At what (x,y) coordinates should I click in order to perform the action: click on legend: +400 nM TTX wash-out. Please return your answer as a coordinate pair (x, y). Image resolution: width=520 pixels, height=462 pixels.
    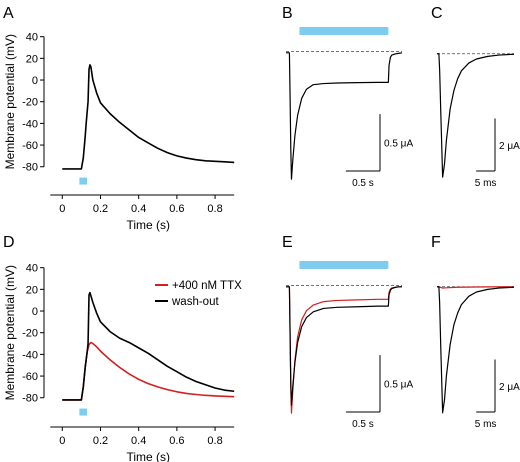
    Looking at the image, I should click on (198, 294).